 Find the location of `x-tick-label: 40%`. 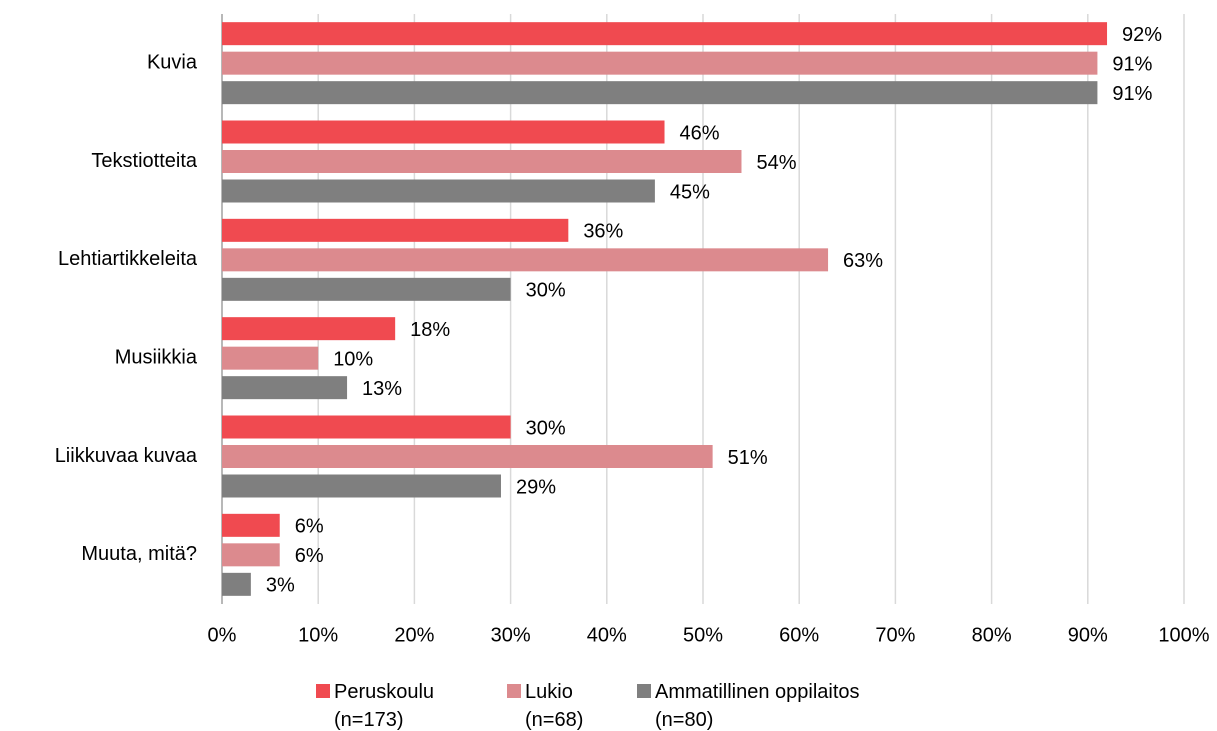

x-tick-label: 40% is located at coordinates (607, 635).